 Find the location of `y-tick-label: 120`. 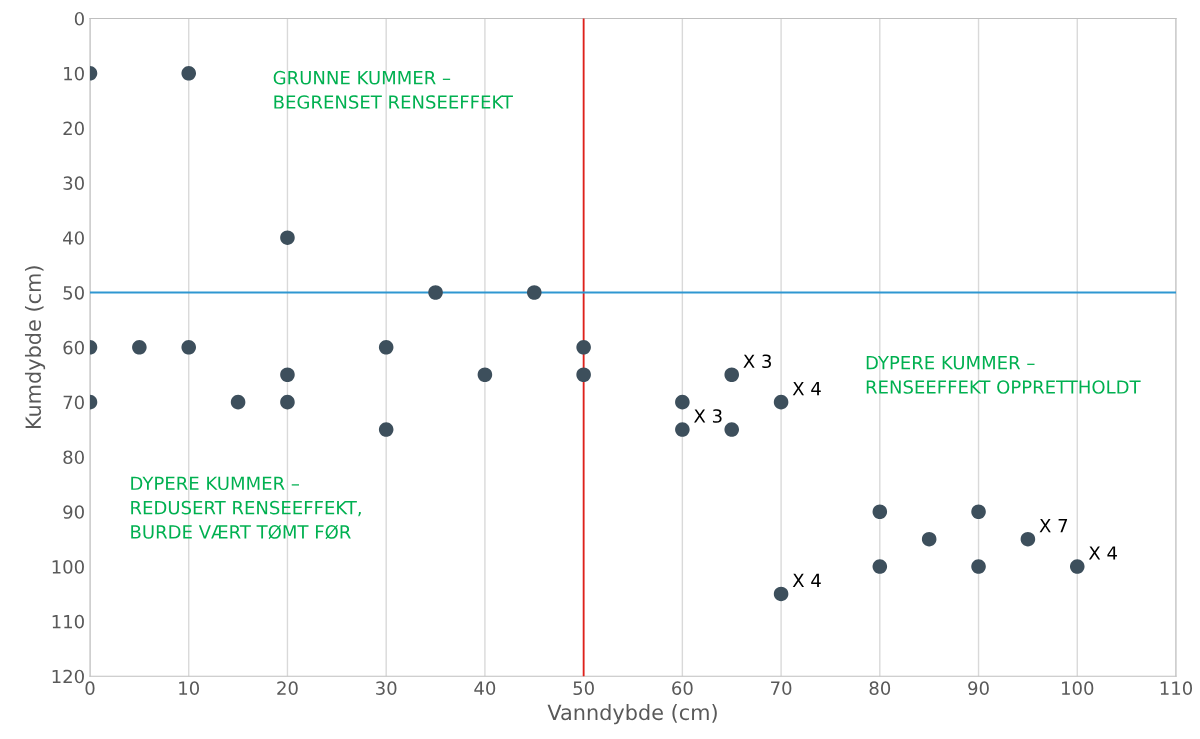

y-tick-label: 120 is located at coordinates (68, 676).